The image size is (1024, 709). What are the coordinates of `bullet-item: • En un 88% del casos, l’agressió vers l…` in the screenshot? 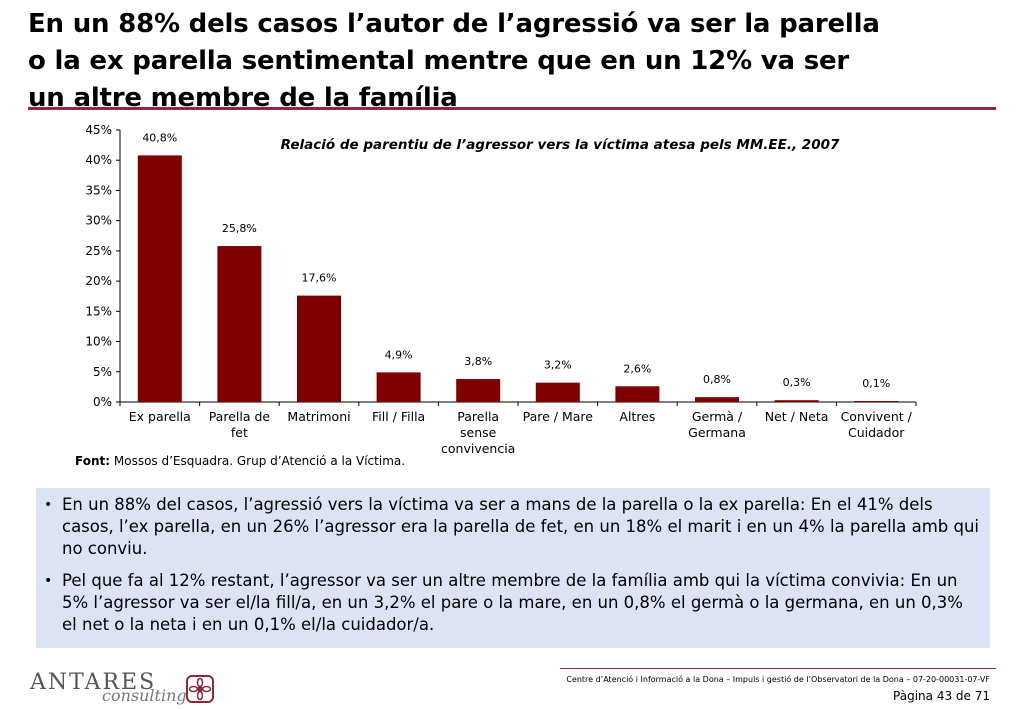 It's located at (512, 527).